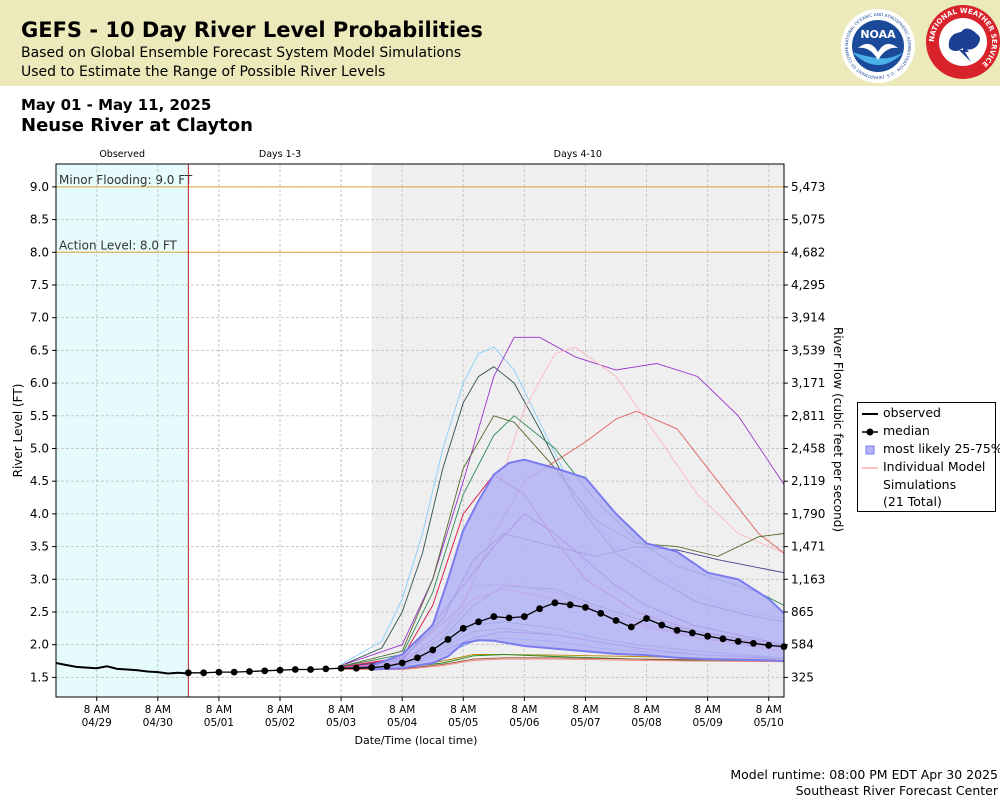  Describe the element at coordinates (39, 677) in the screenshot. I see `y-tick-label-0: 1.5` at that location.